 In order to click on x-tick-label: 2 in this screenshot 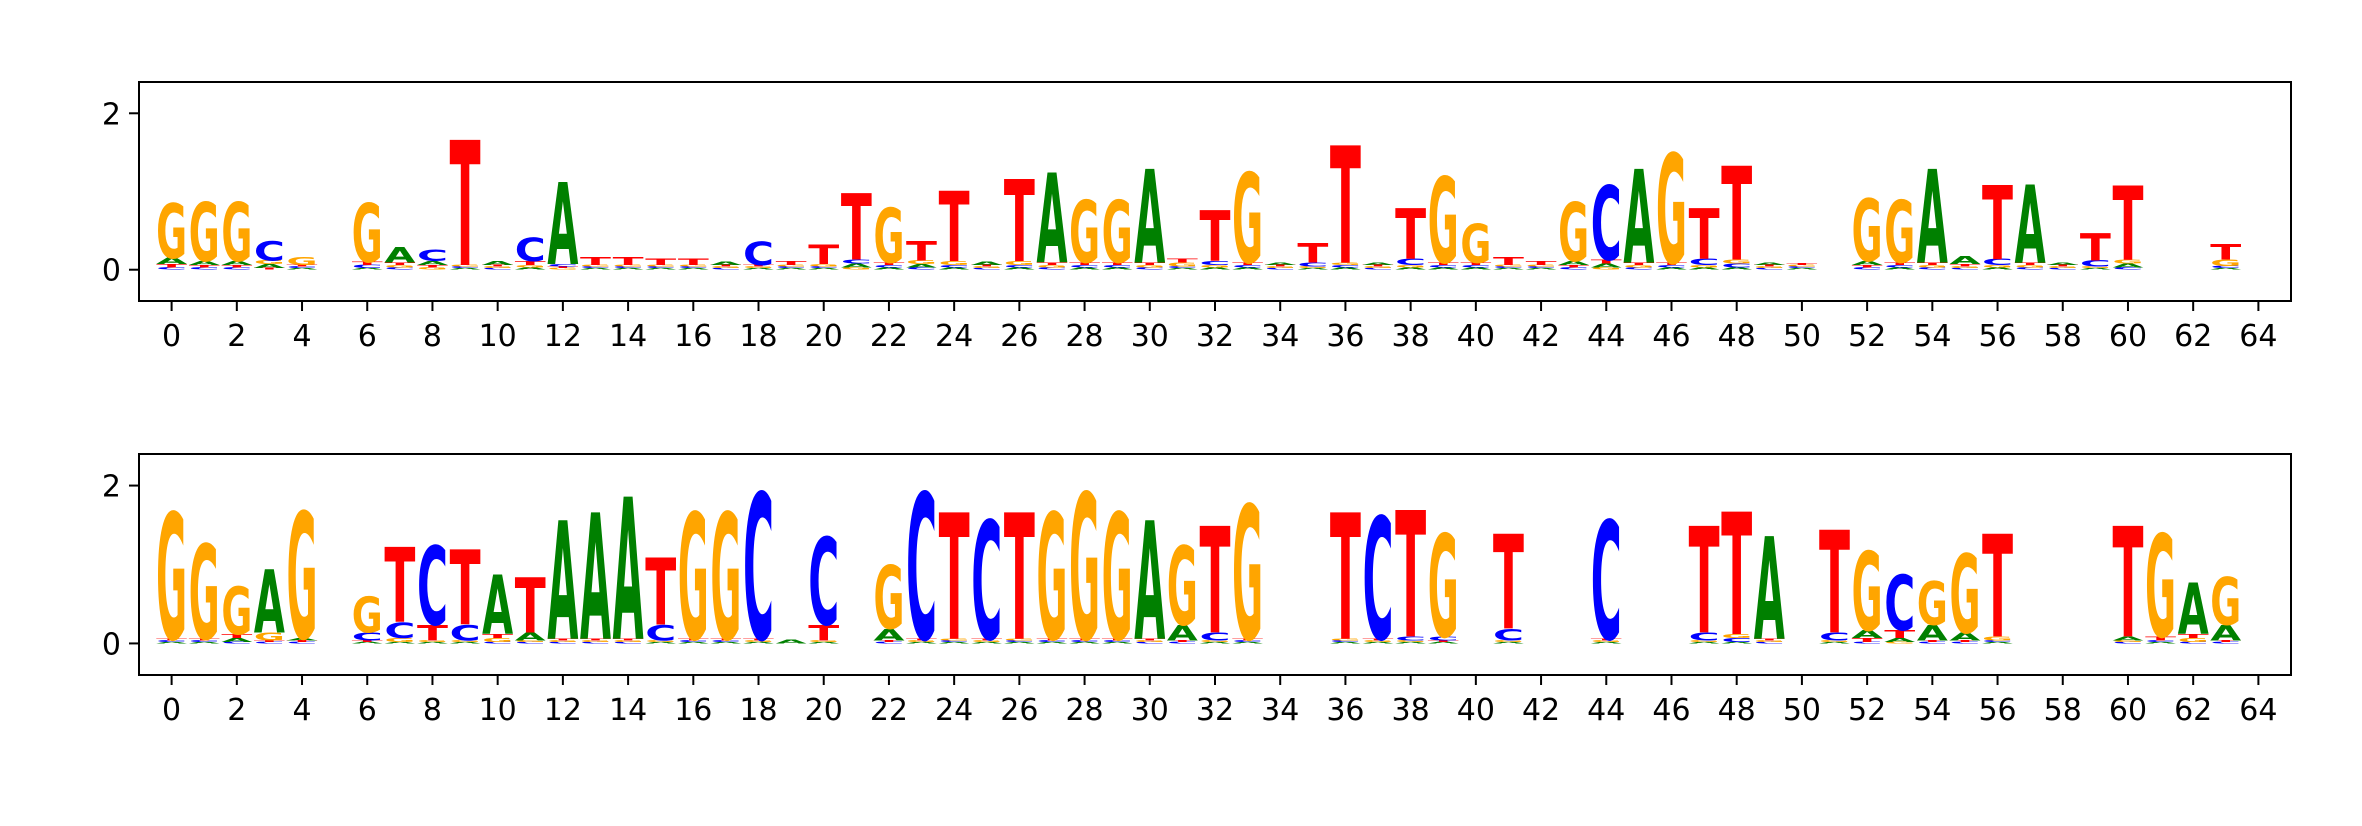, I will do `click(236, 710)`.